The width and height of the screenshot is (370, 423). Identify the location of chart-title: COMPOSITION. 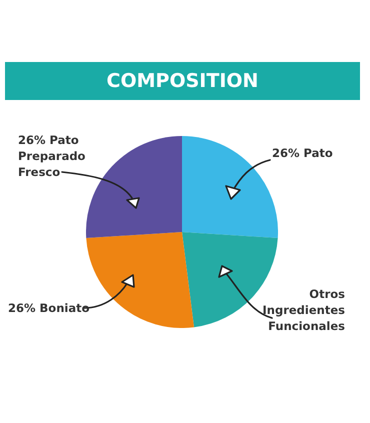
(182, 81).